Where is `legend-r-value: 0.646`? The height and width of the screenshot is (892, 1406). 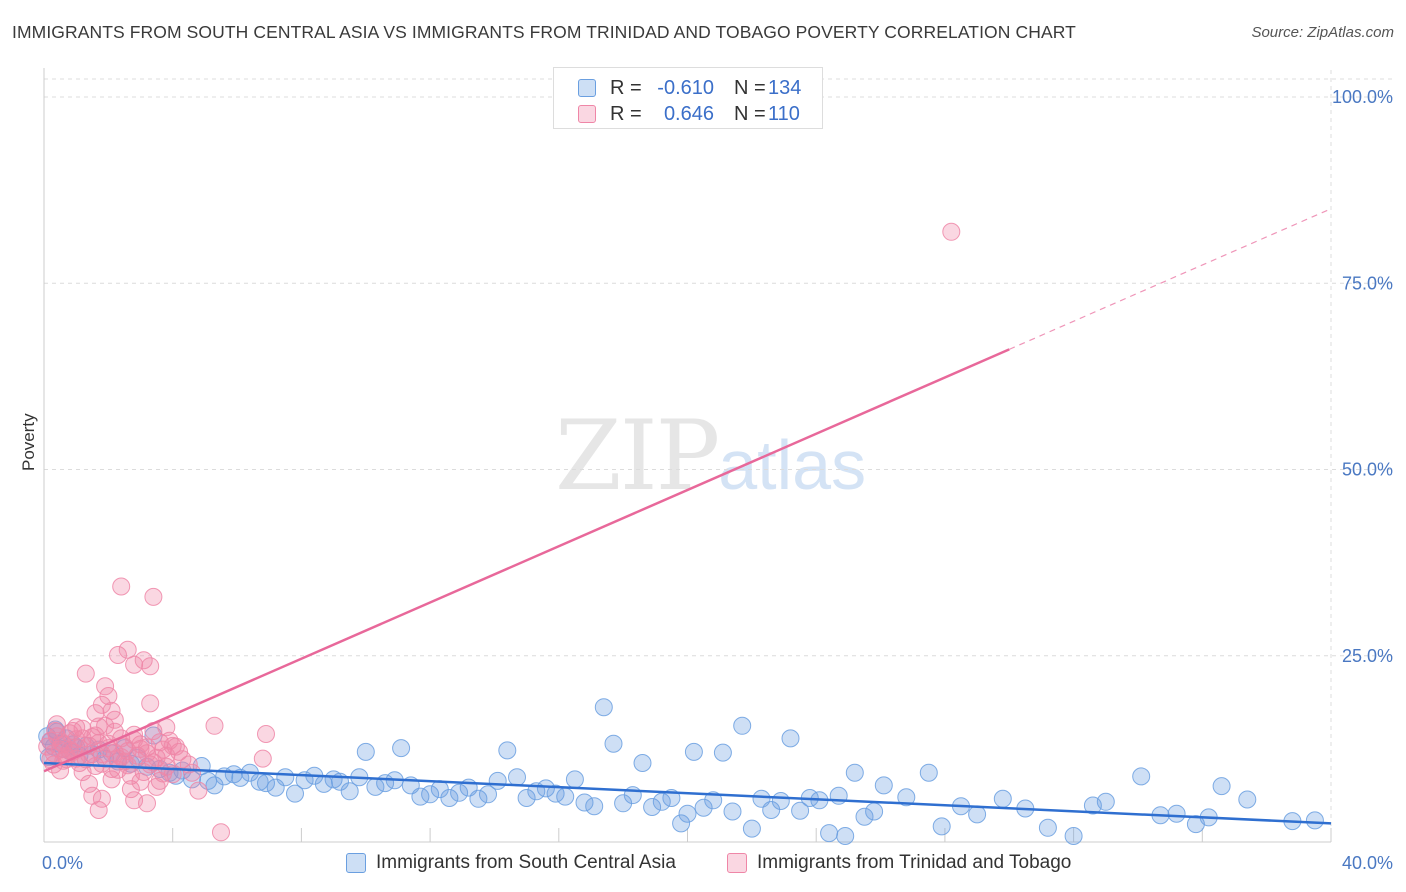 legend-r-value: 0.646 is located at coordinates (688, 113).